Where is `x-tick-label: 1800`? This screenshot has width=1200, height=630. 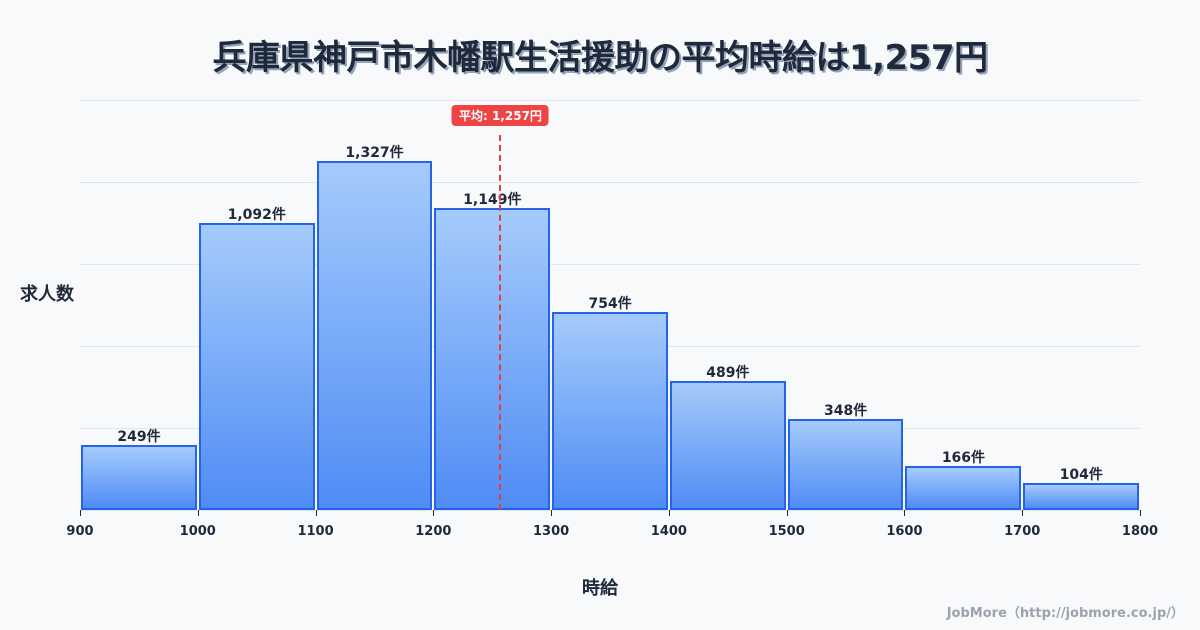
x-tick-label: 1800 is located at coordinates (1140, 531).